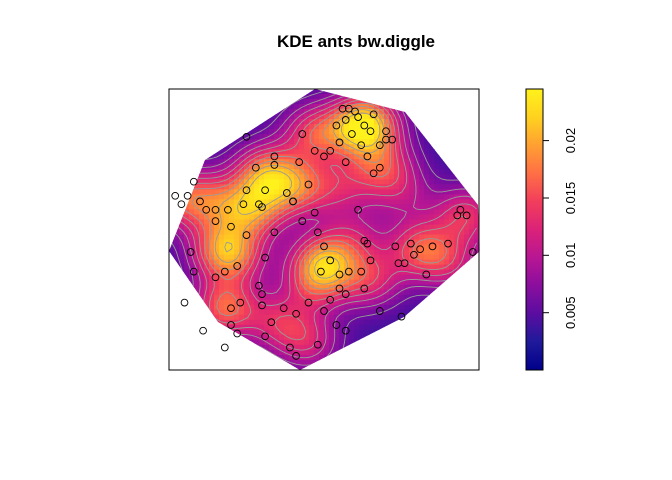 Image resolution: width=672 pixels, height=480 pixels. Describe the element at coordinates (570, 198) in the screenshot. I see `colorbar-tick-label: 0.015` at that location.